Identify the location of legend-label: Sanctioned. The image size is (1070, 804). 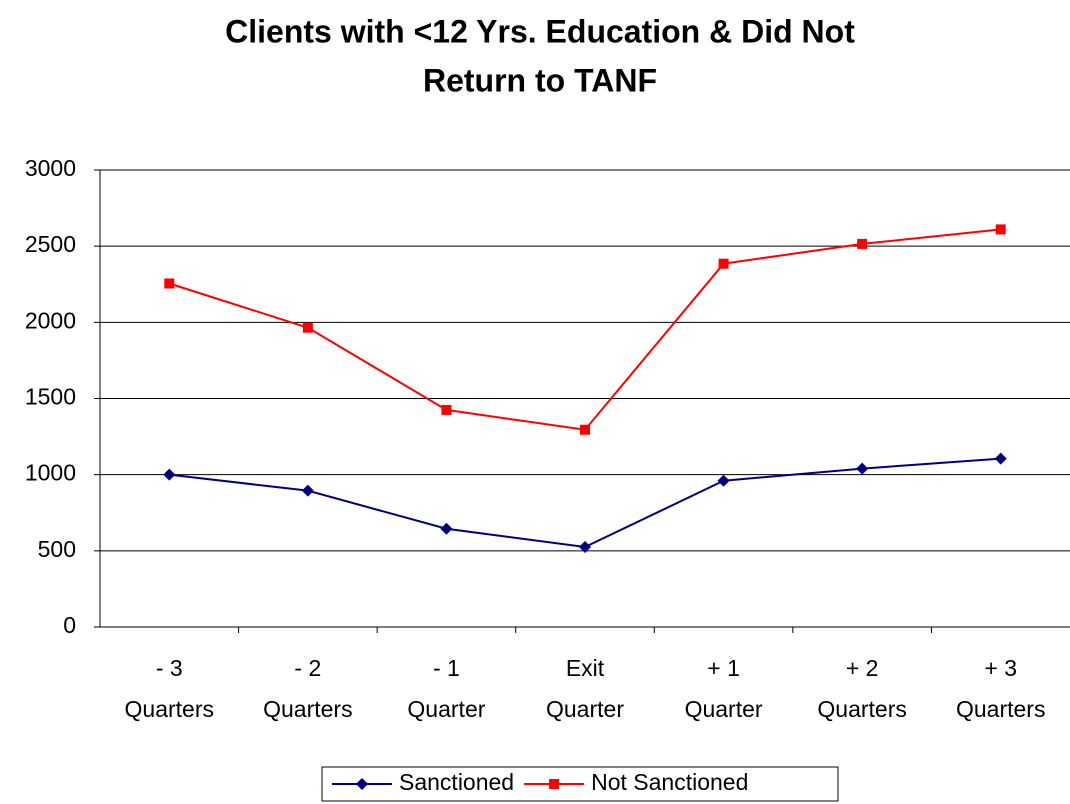
(456, 782).